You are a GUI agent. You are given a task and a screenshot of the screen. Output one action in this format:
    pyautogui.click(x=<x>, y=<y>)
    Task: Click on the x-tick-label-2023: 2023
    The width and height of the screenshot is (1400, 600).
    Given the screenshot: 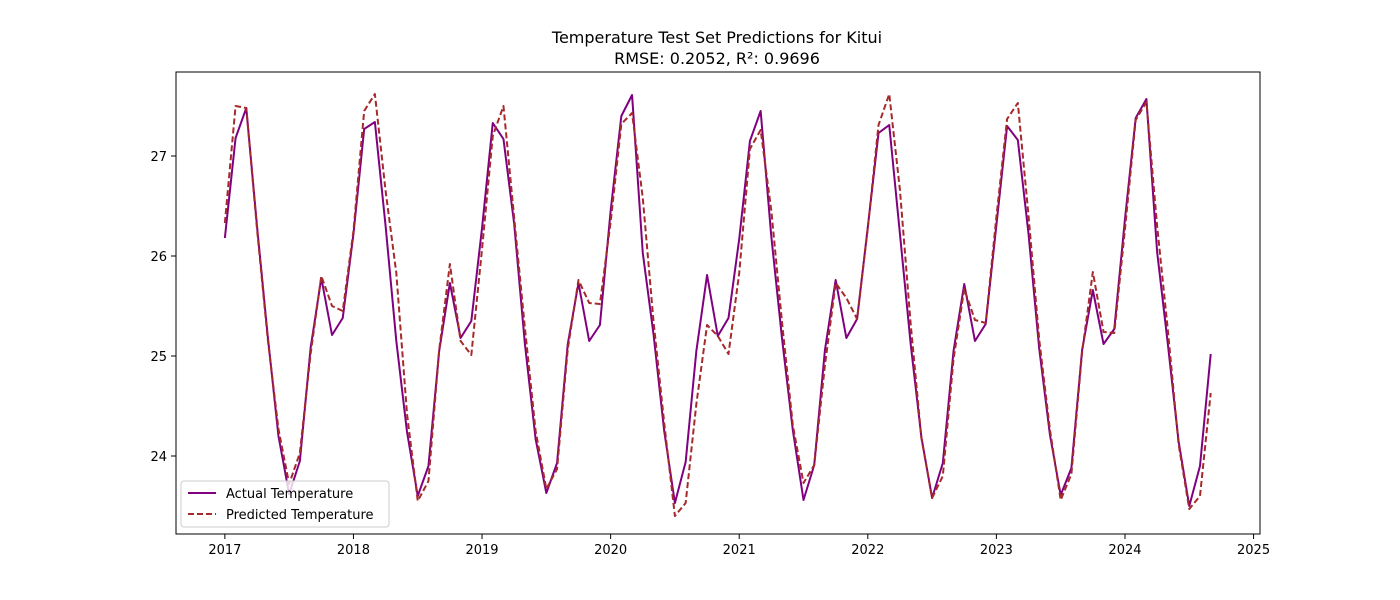 What is the action you would take?
    pyautogui.click(x=996, y=550)
    